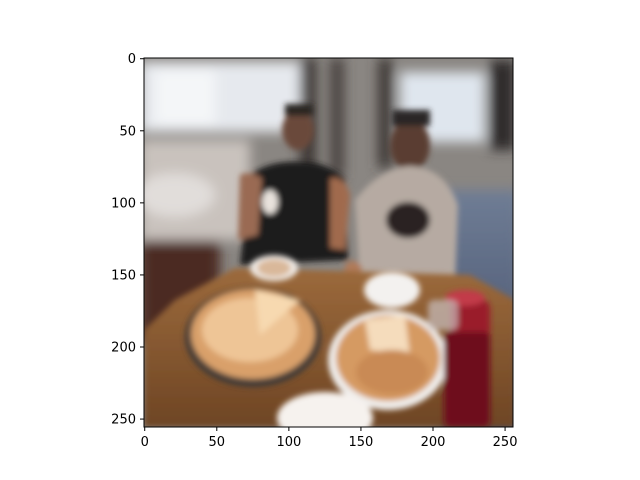  What do you see at coordinates (288, 442) in the screenshot?
I see `x-tick-label: 100` at bounding box center [288, 442].